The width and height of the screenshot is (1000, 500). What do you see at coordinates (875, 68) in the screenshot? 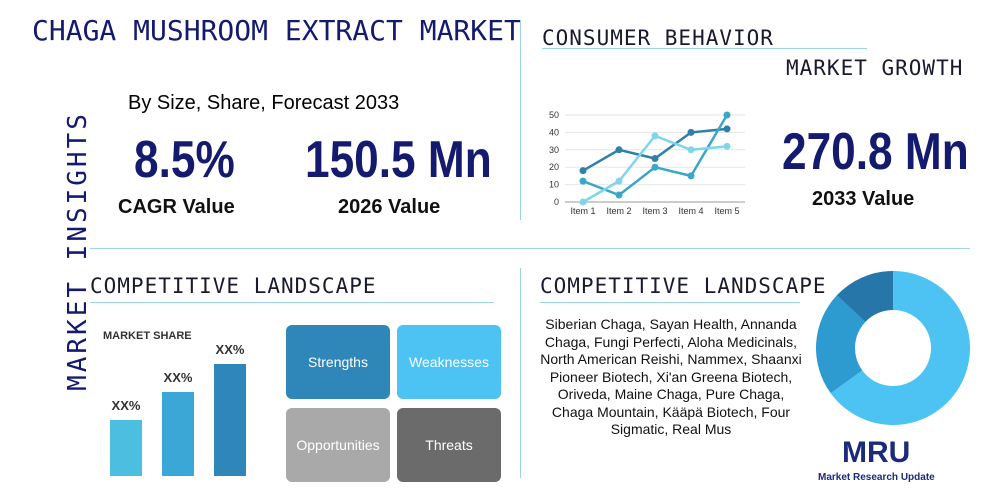
I see `section-heading: MARKET GROWTH` at bounding box center [875, 68].